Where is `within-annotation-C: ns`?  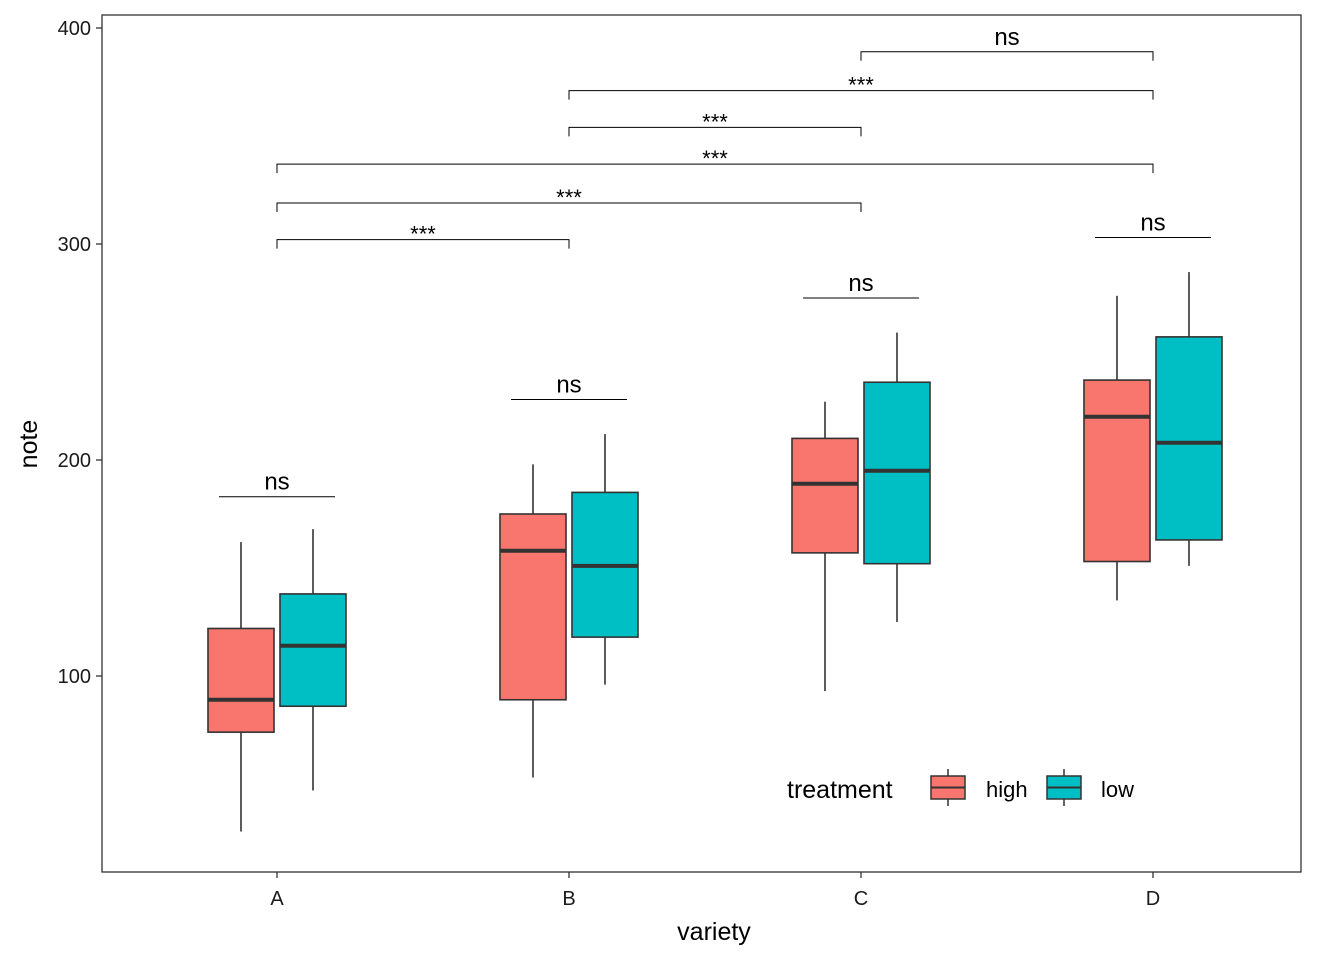 within-annotation-C: ns is located at coordinates (861, 284).